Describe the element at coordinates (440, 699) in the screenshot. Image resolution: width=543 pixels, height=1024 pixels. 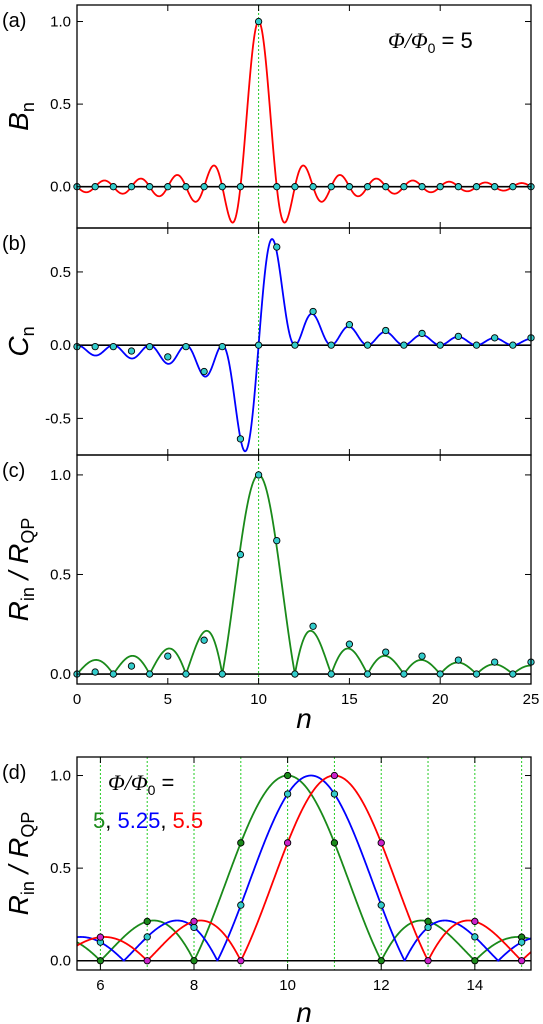
I see `x-tick-label: 20` at that location.